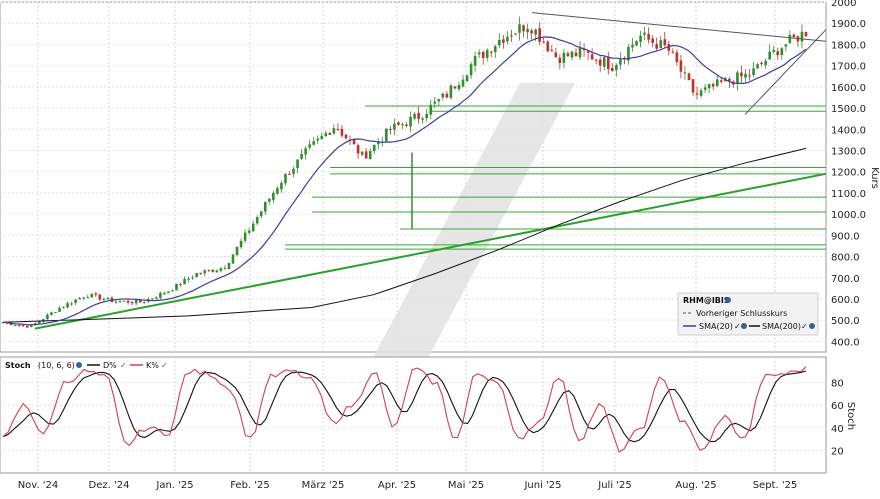 The width and height of the screenshot is (880, 499). I want to click on stoch-y-tick-label: 60, so click(837, 406).